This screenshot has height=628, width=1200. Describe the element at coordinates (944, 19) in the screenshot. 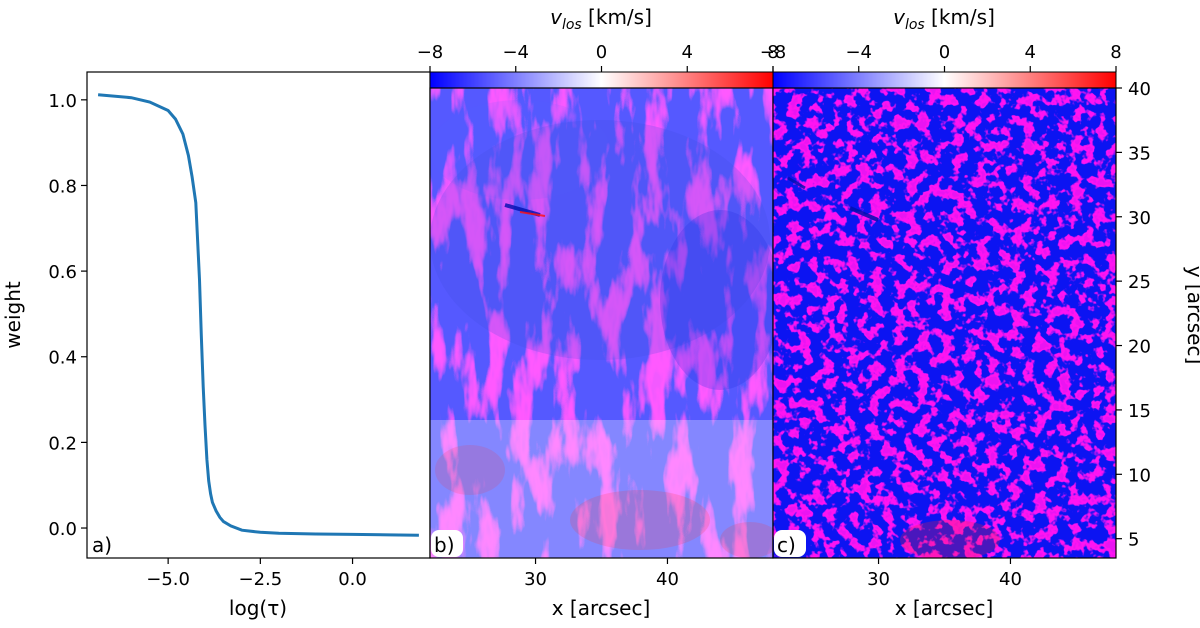

I see `panel-c-colorbar-label: vlos [km/s]` at that location.